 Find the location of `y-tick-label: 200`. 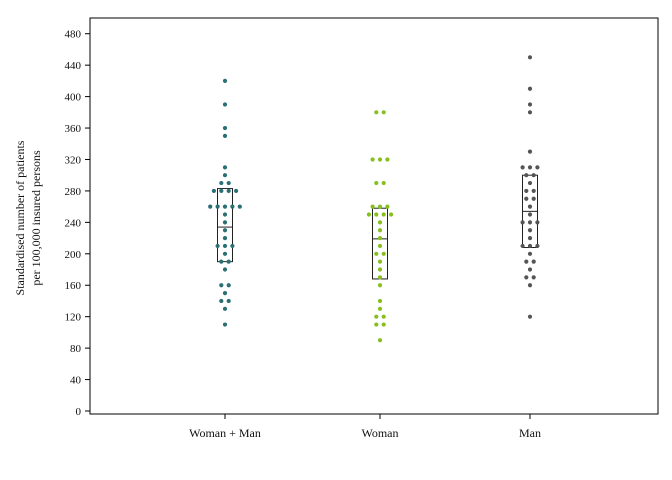

y-tick-label: 200 is located at coordinates (73, 255).